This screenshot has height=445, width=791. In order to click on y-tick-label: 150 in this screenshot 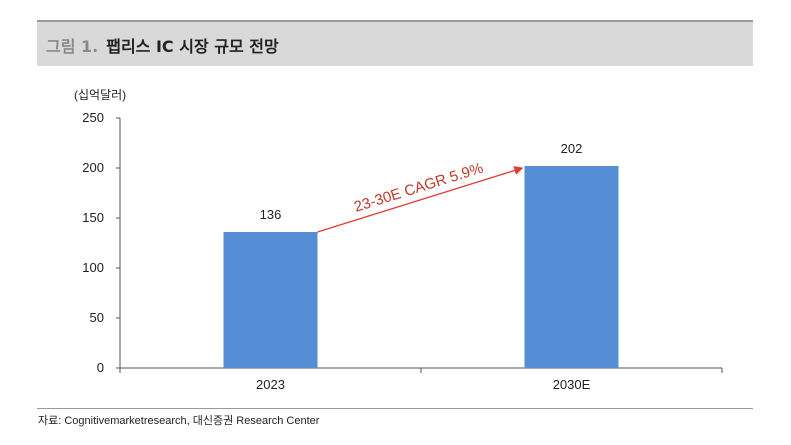, I will do `click(93, 217)`.